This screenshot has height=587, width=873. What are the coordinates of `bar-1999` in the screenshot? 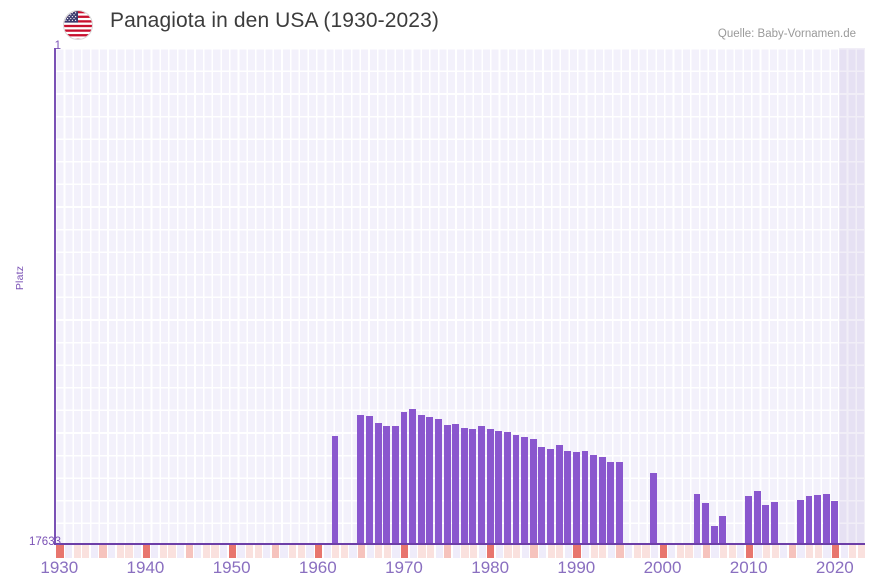 It's located at (654, 508).